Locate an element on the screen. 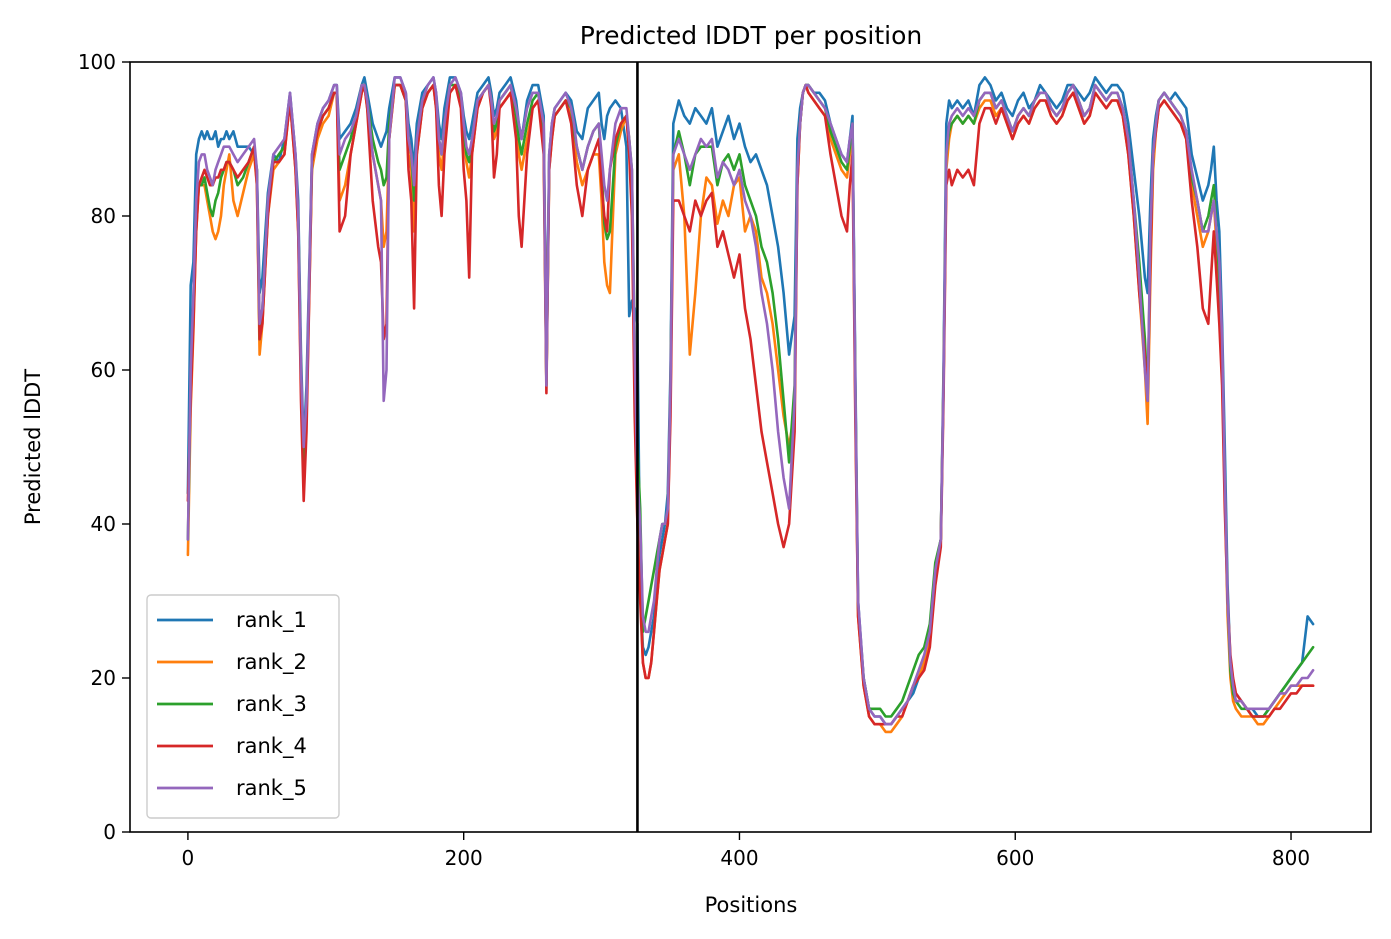 The image size is (1391, 939). y-tick-label: 60 is located at coordinates (103, 370).